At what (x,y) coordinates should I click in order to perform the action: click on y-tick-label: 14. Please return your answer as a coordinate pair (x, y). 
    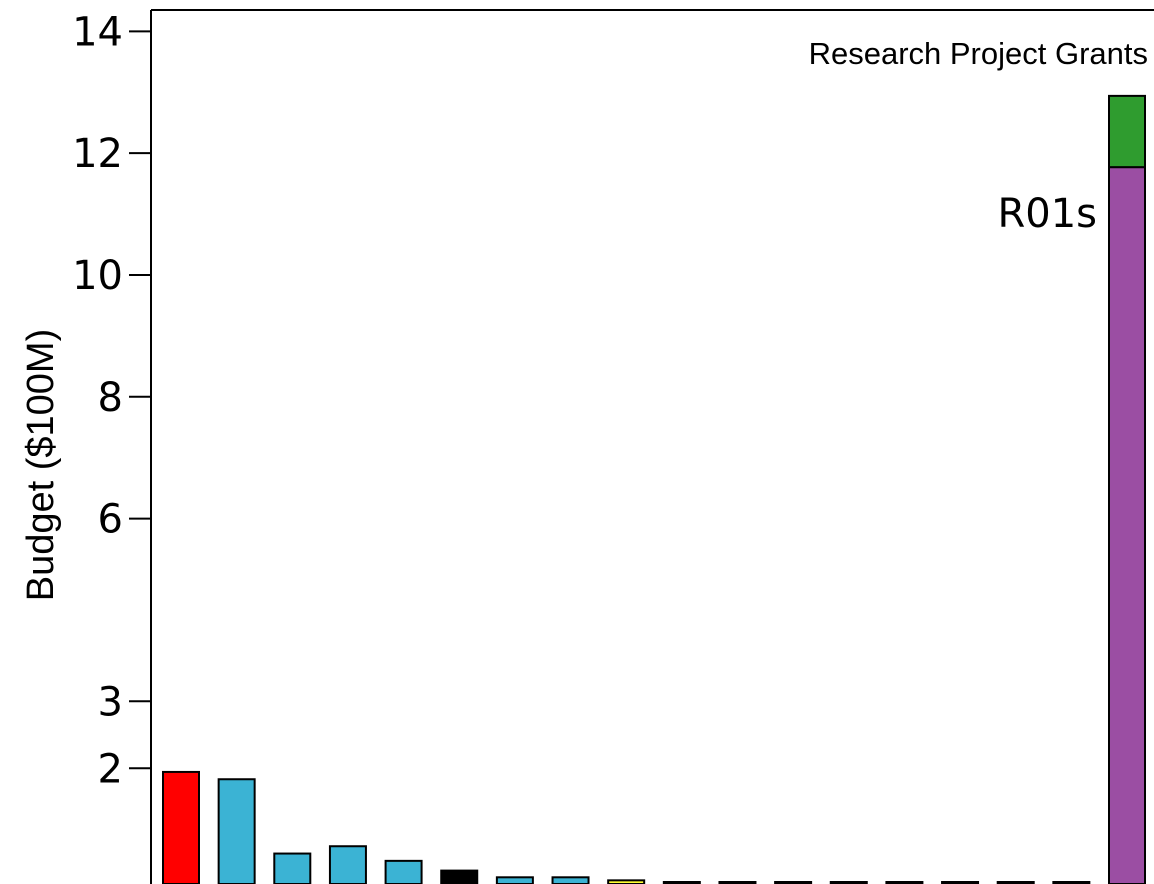
    Looking at the image, I should click on (97, 32).